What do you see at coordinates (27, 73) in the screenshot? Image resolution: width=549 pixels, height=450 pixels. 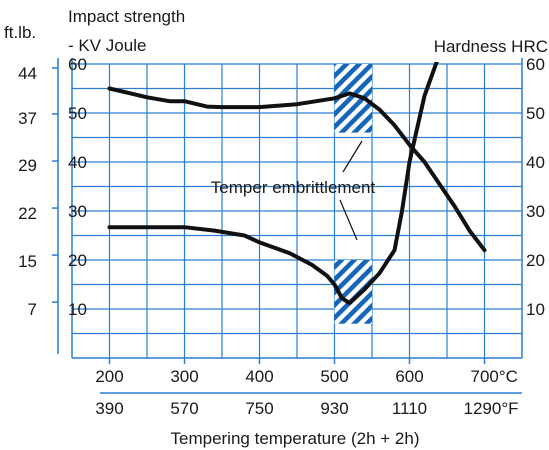 I see `ftlb-tick-label: 44` at bounding box center [27, 73].